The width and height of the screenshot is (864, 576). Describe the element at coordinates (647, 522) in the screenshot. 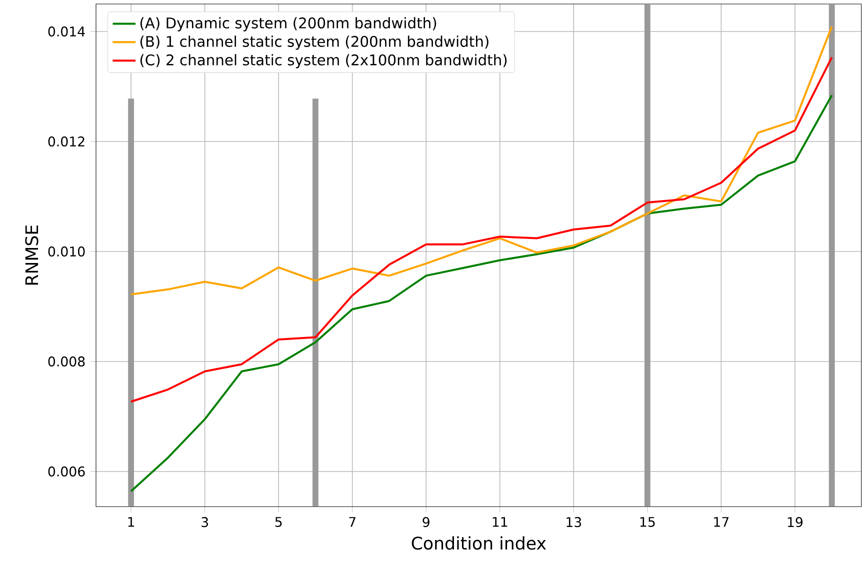

I see `x-tick-label: 15` at that location.